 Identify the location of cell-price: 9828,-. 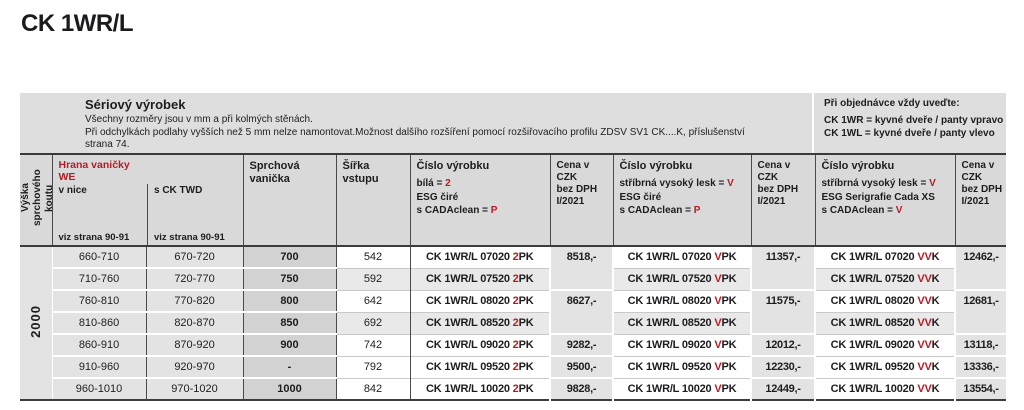
(581, 388).